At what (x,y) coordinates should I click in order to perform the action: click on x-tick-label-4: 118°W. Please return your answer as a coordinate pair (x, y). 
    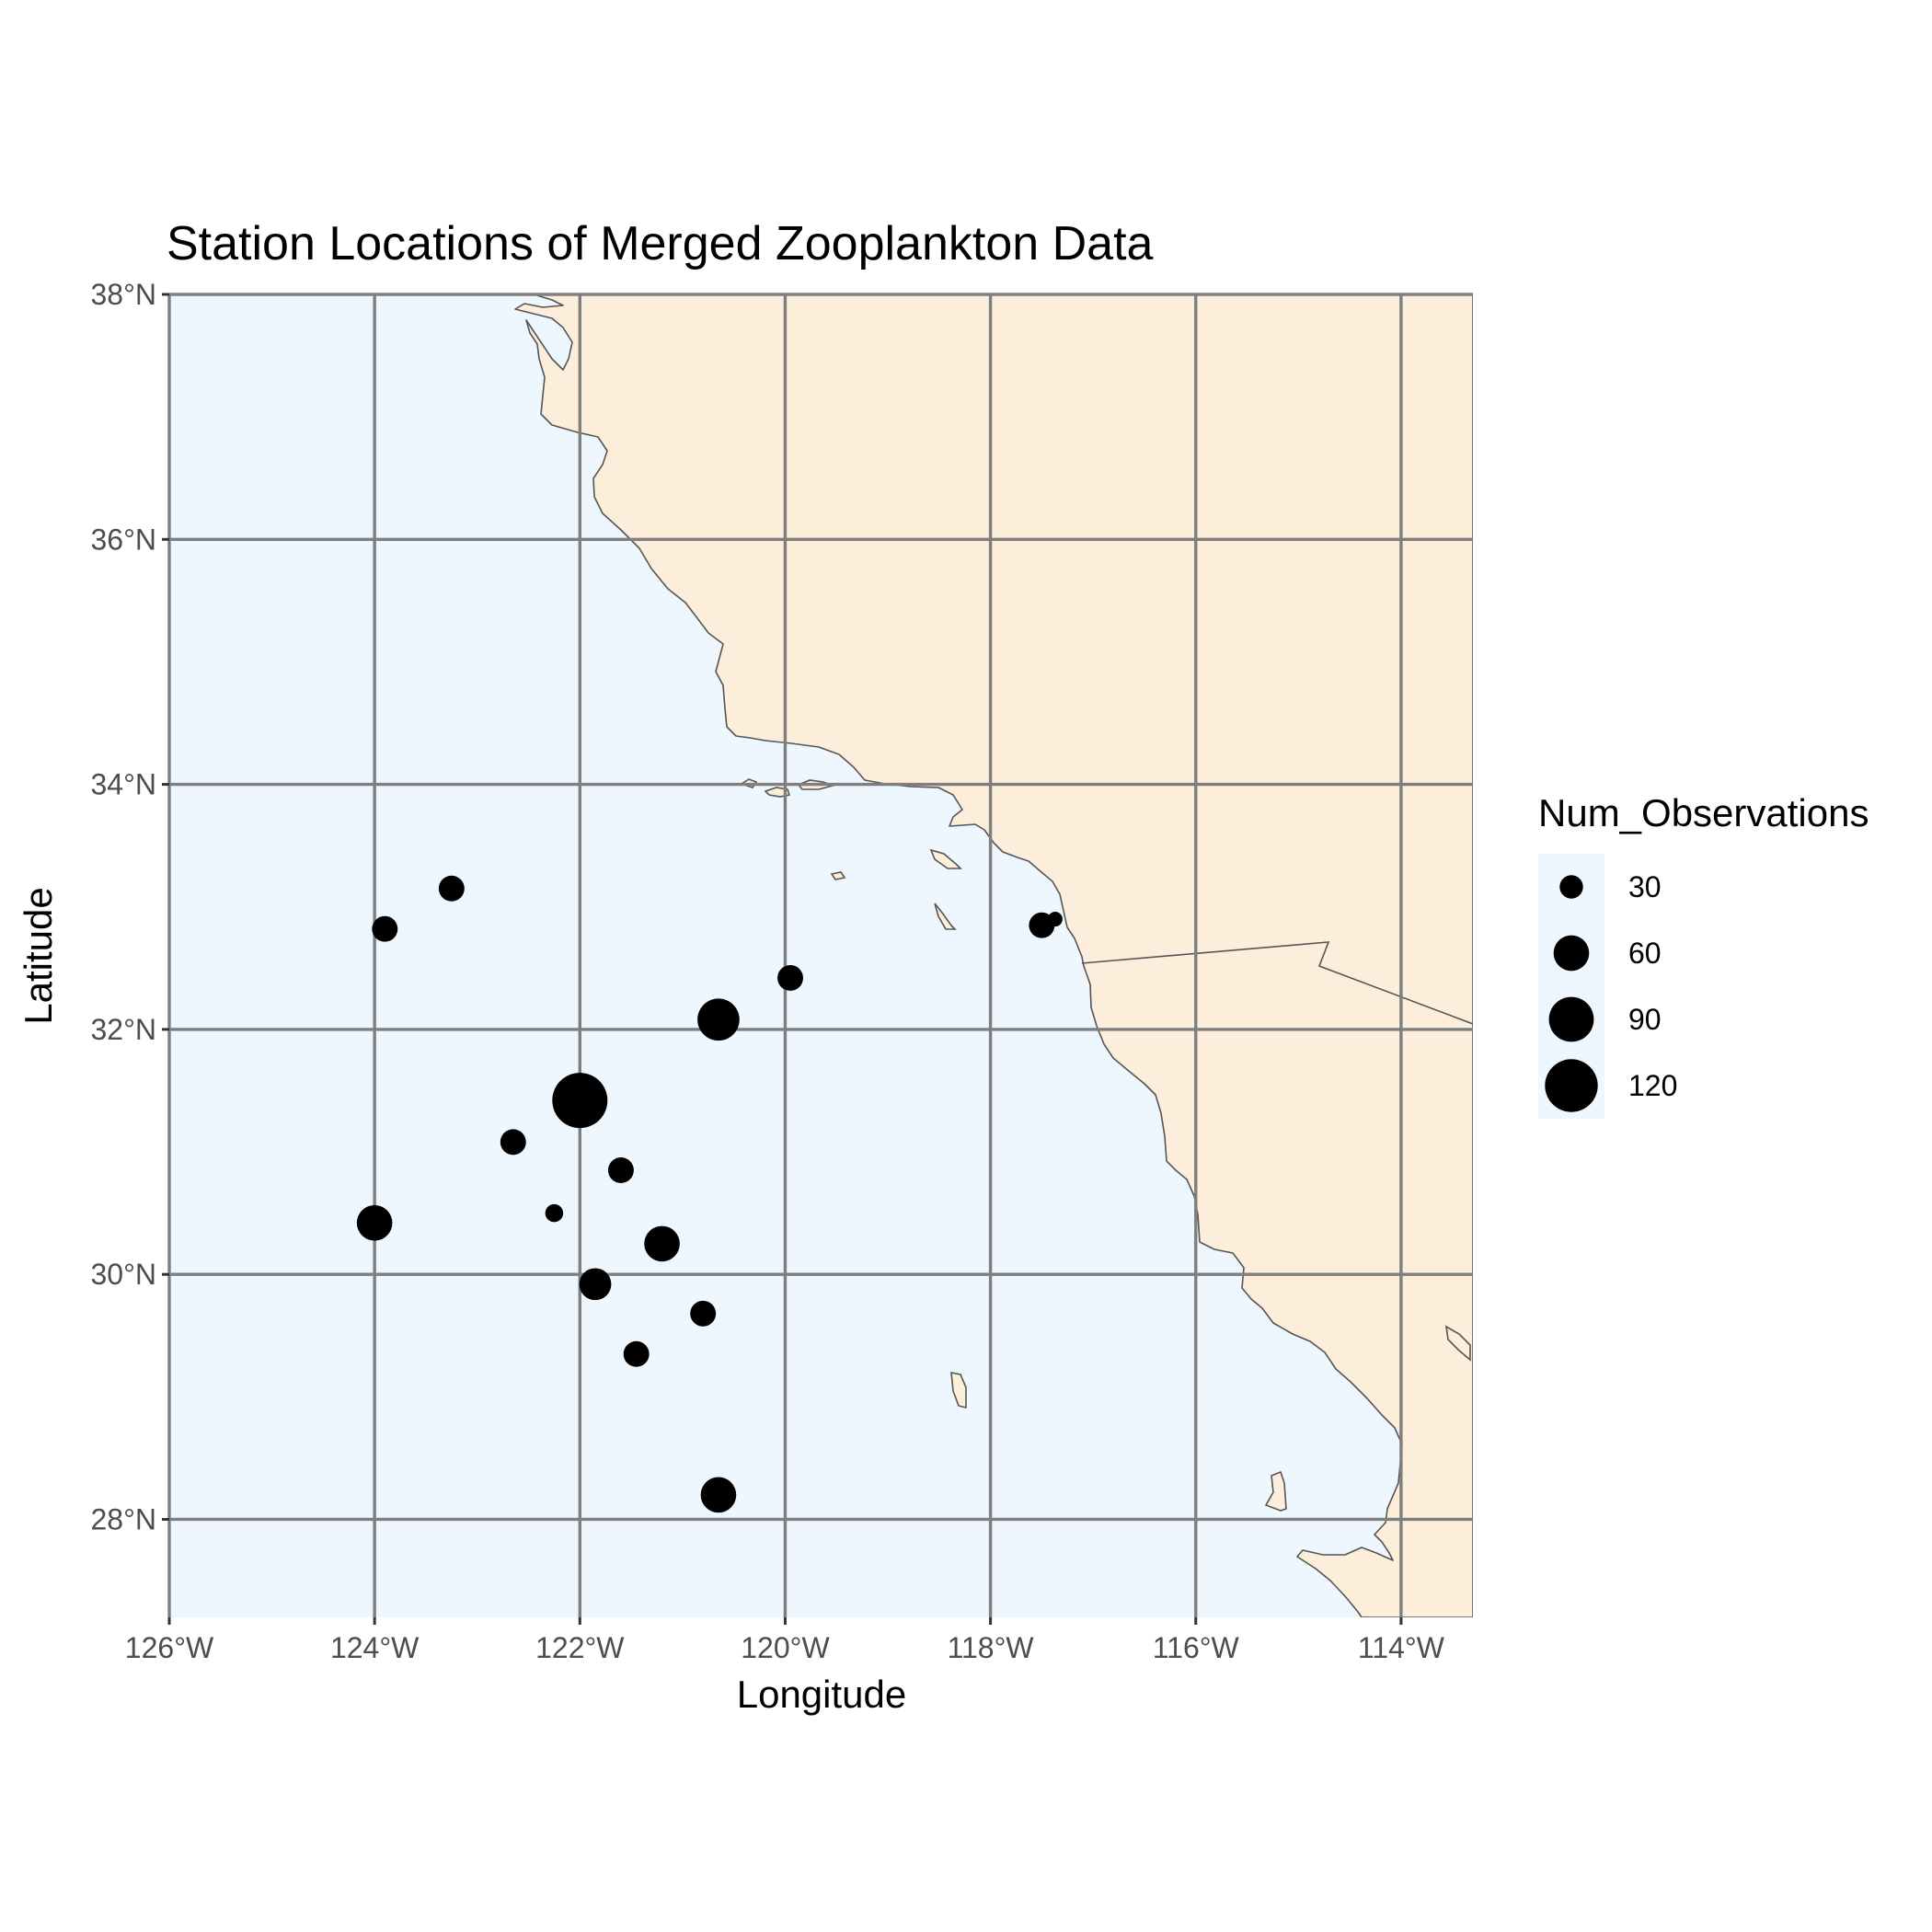
    Looking at the image, I should click on (991, 1647).